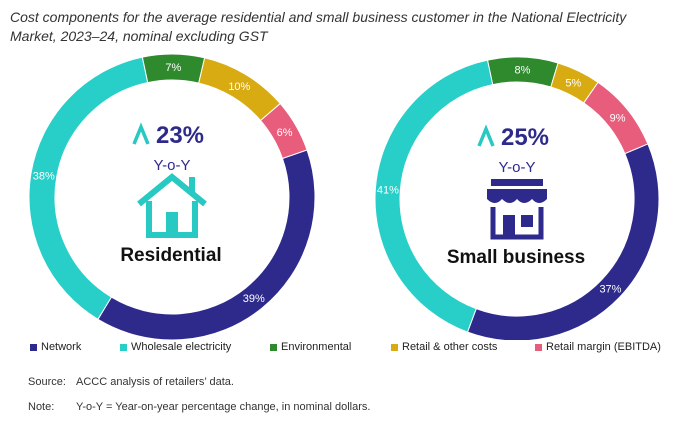 The height and width of the screenshot is (425, 674). What do you see at coordinates (517, 167) in the screenshot?
I see `change-label-small-business: Y-o-Y` at bounding box center [517, 167].